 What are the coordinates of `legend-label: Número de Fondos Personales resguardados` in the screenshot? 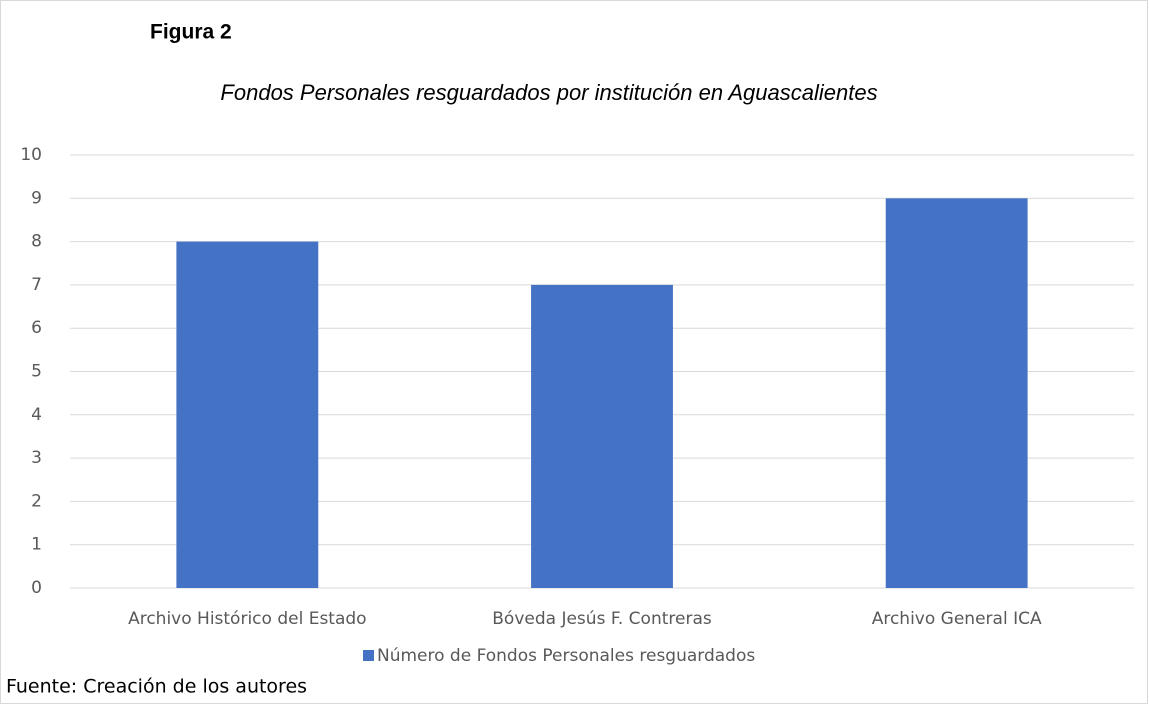 It's located at (566, 656).